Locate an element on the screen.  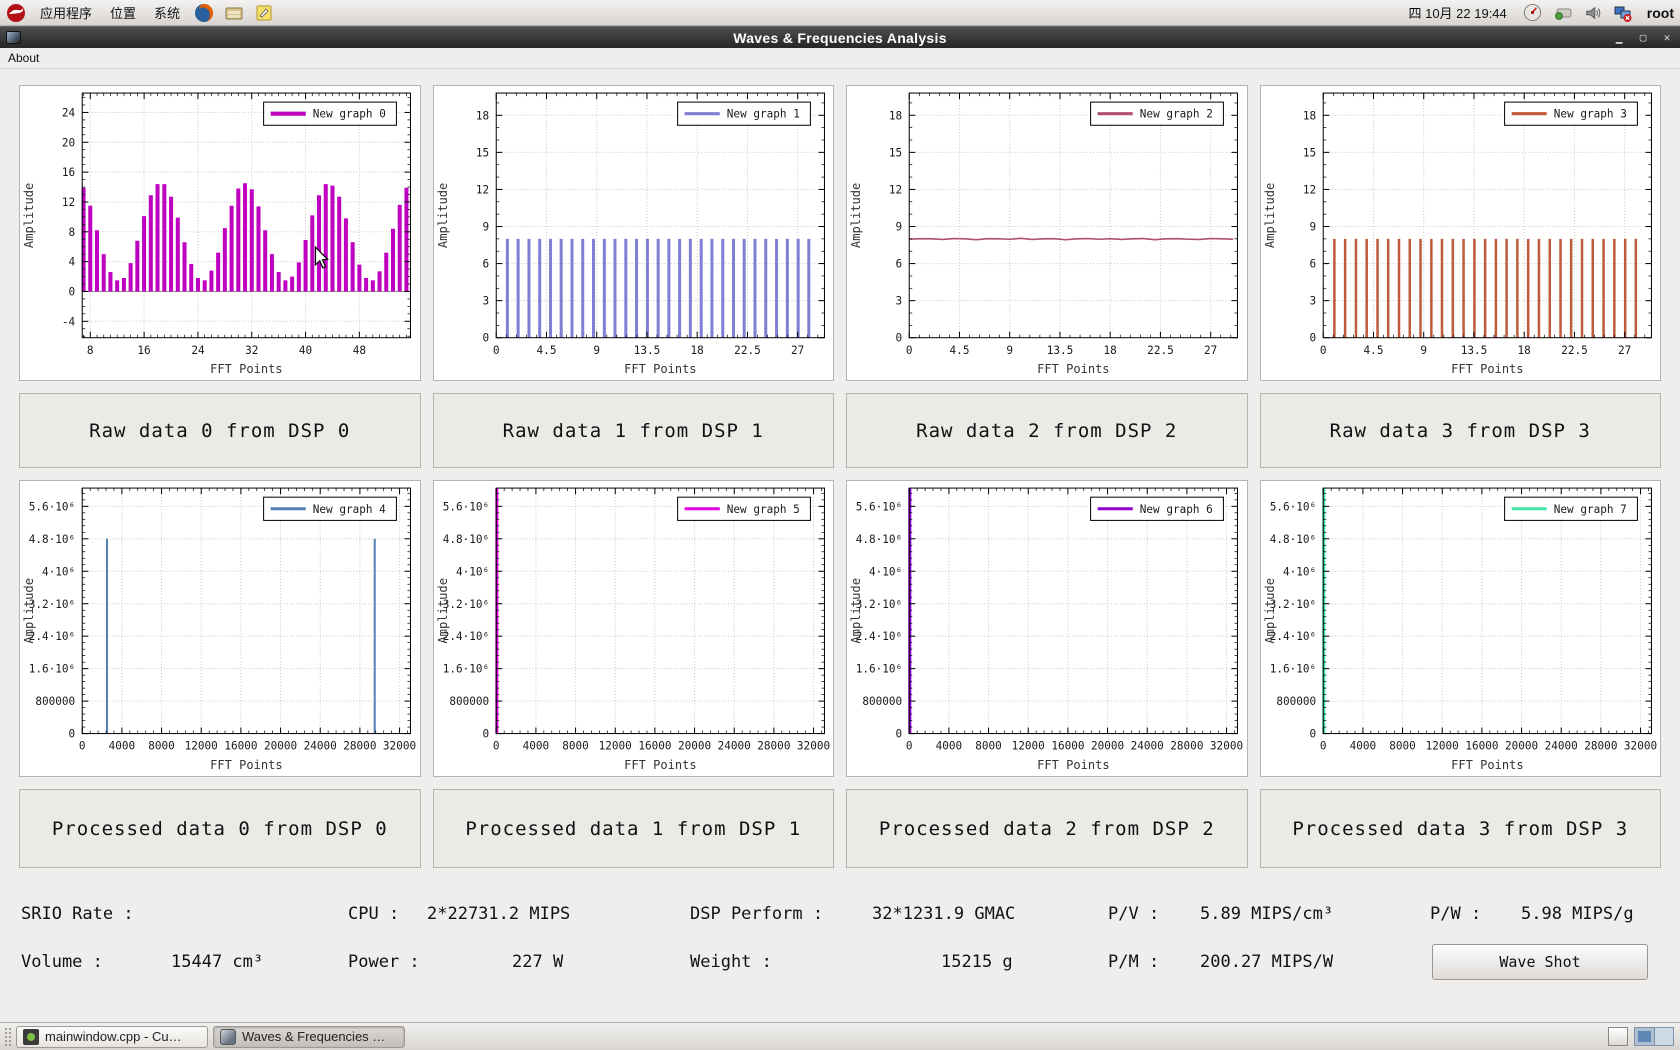
maximize-button: ▢ is located at coordinates (1643, 37).